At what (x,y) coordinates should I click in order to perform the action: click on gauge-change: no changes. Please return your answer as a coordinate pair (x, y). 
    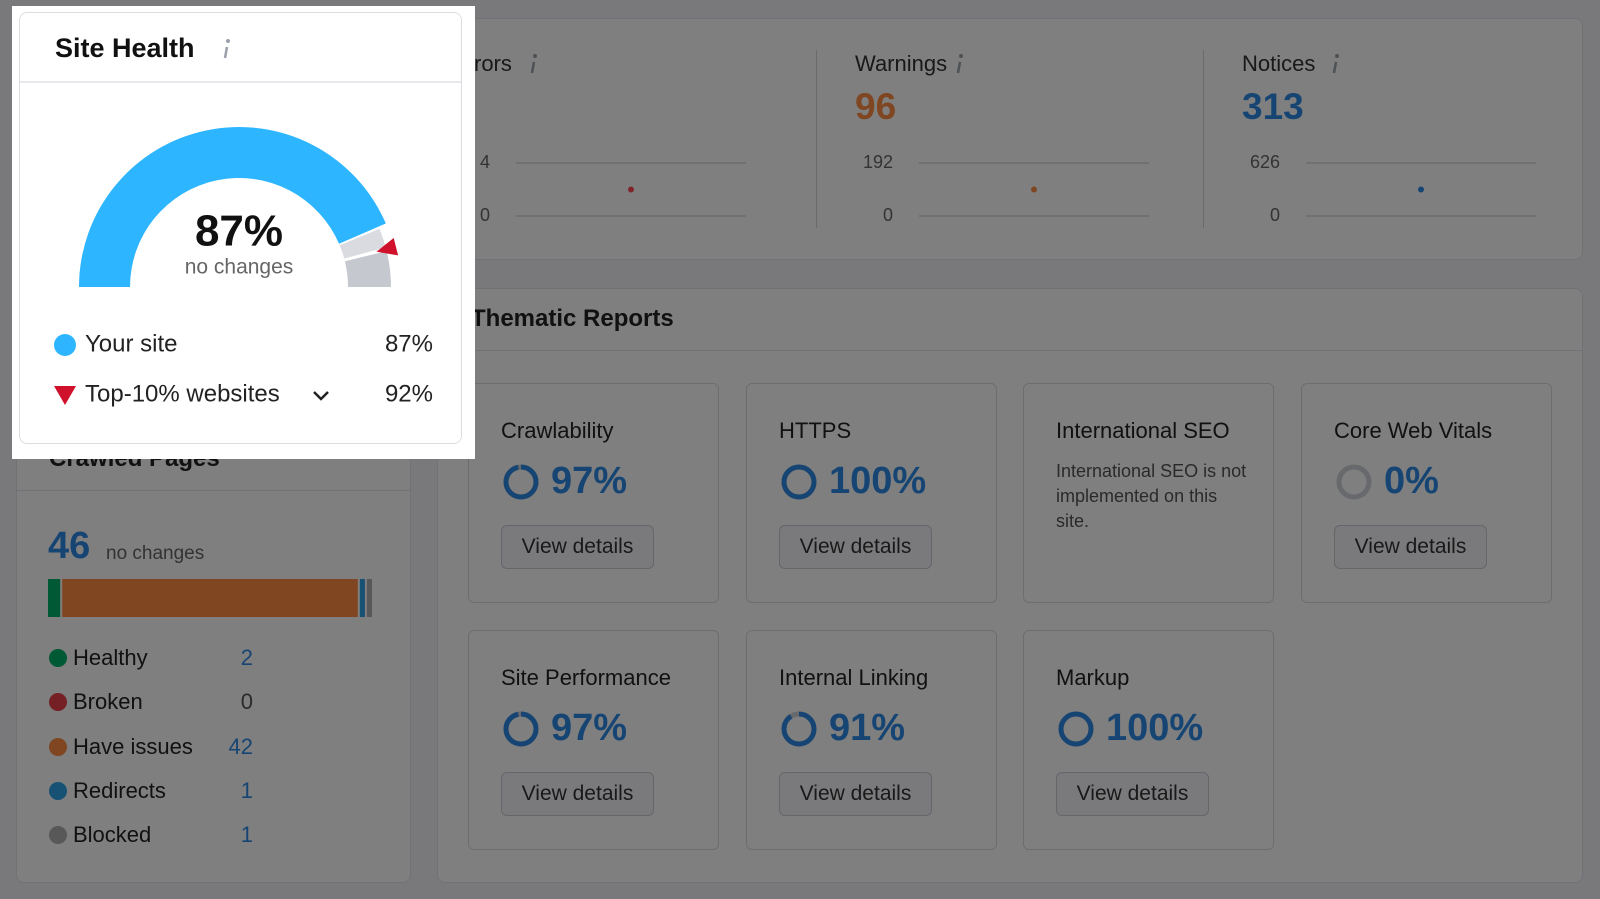
    Looking at the image, I should click on (239, 267).